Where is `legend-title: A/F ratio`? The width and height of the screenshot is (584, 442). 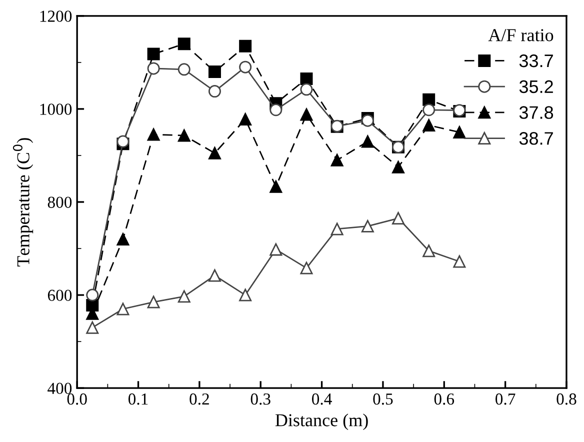 legend-title: A/F ratio is located at coordinates (521, 35).